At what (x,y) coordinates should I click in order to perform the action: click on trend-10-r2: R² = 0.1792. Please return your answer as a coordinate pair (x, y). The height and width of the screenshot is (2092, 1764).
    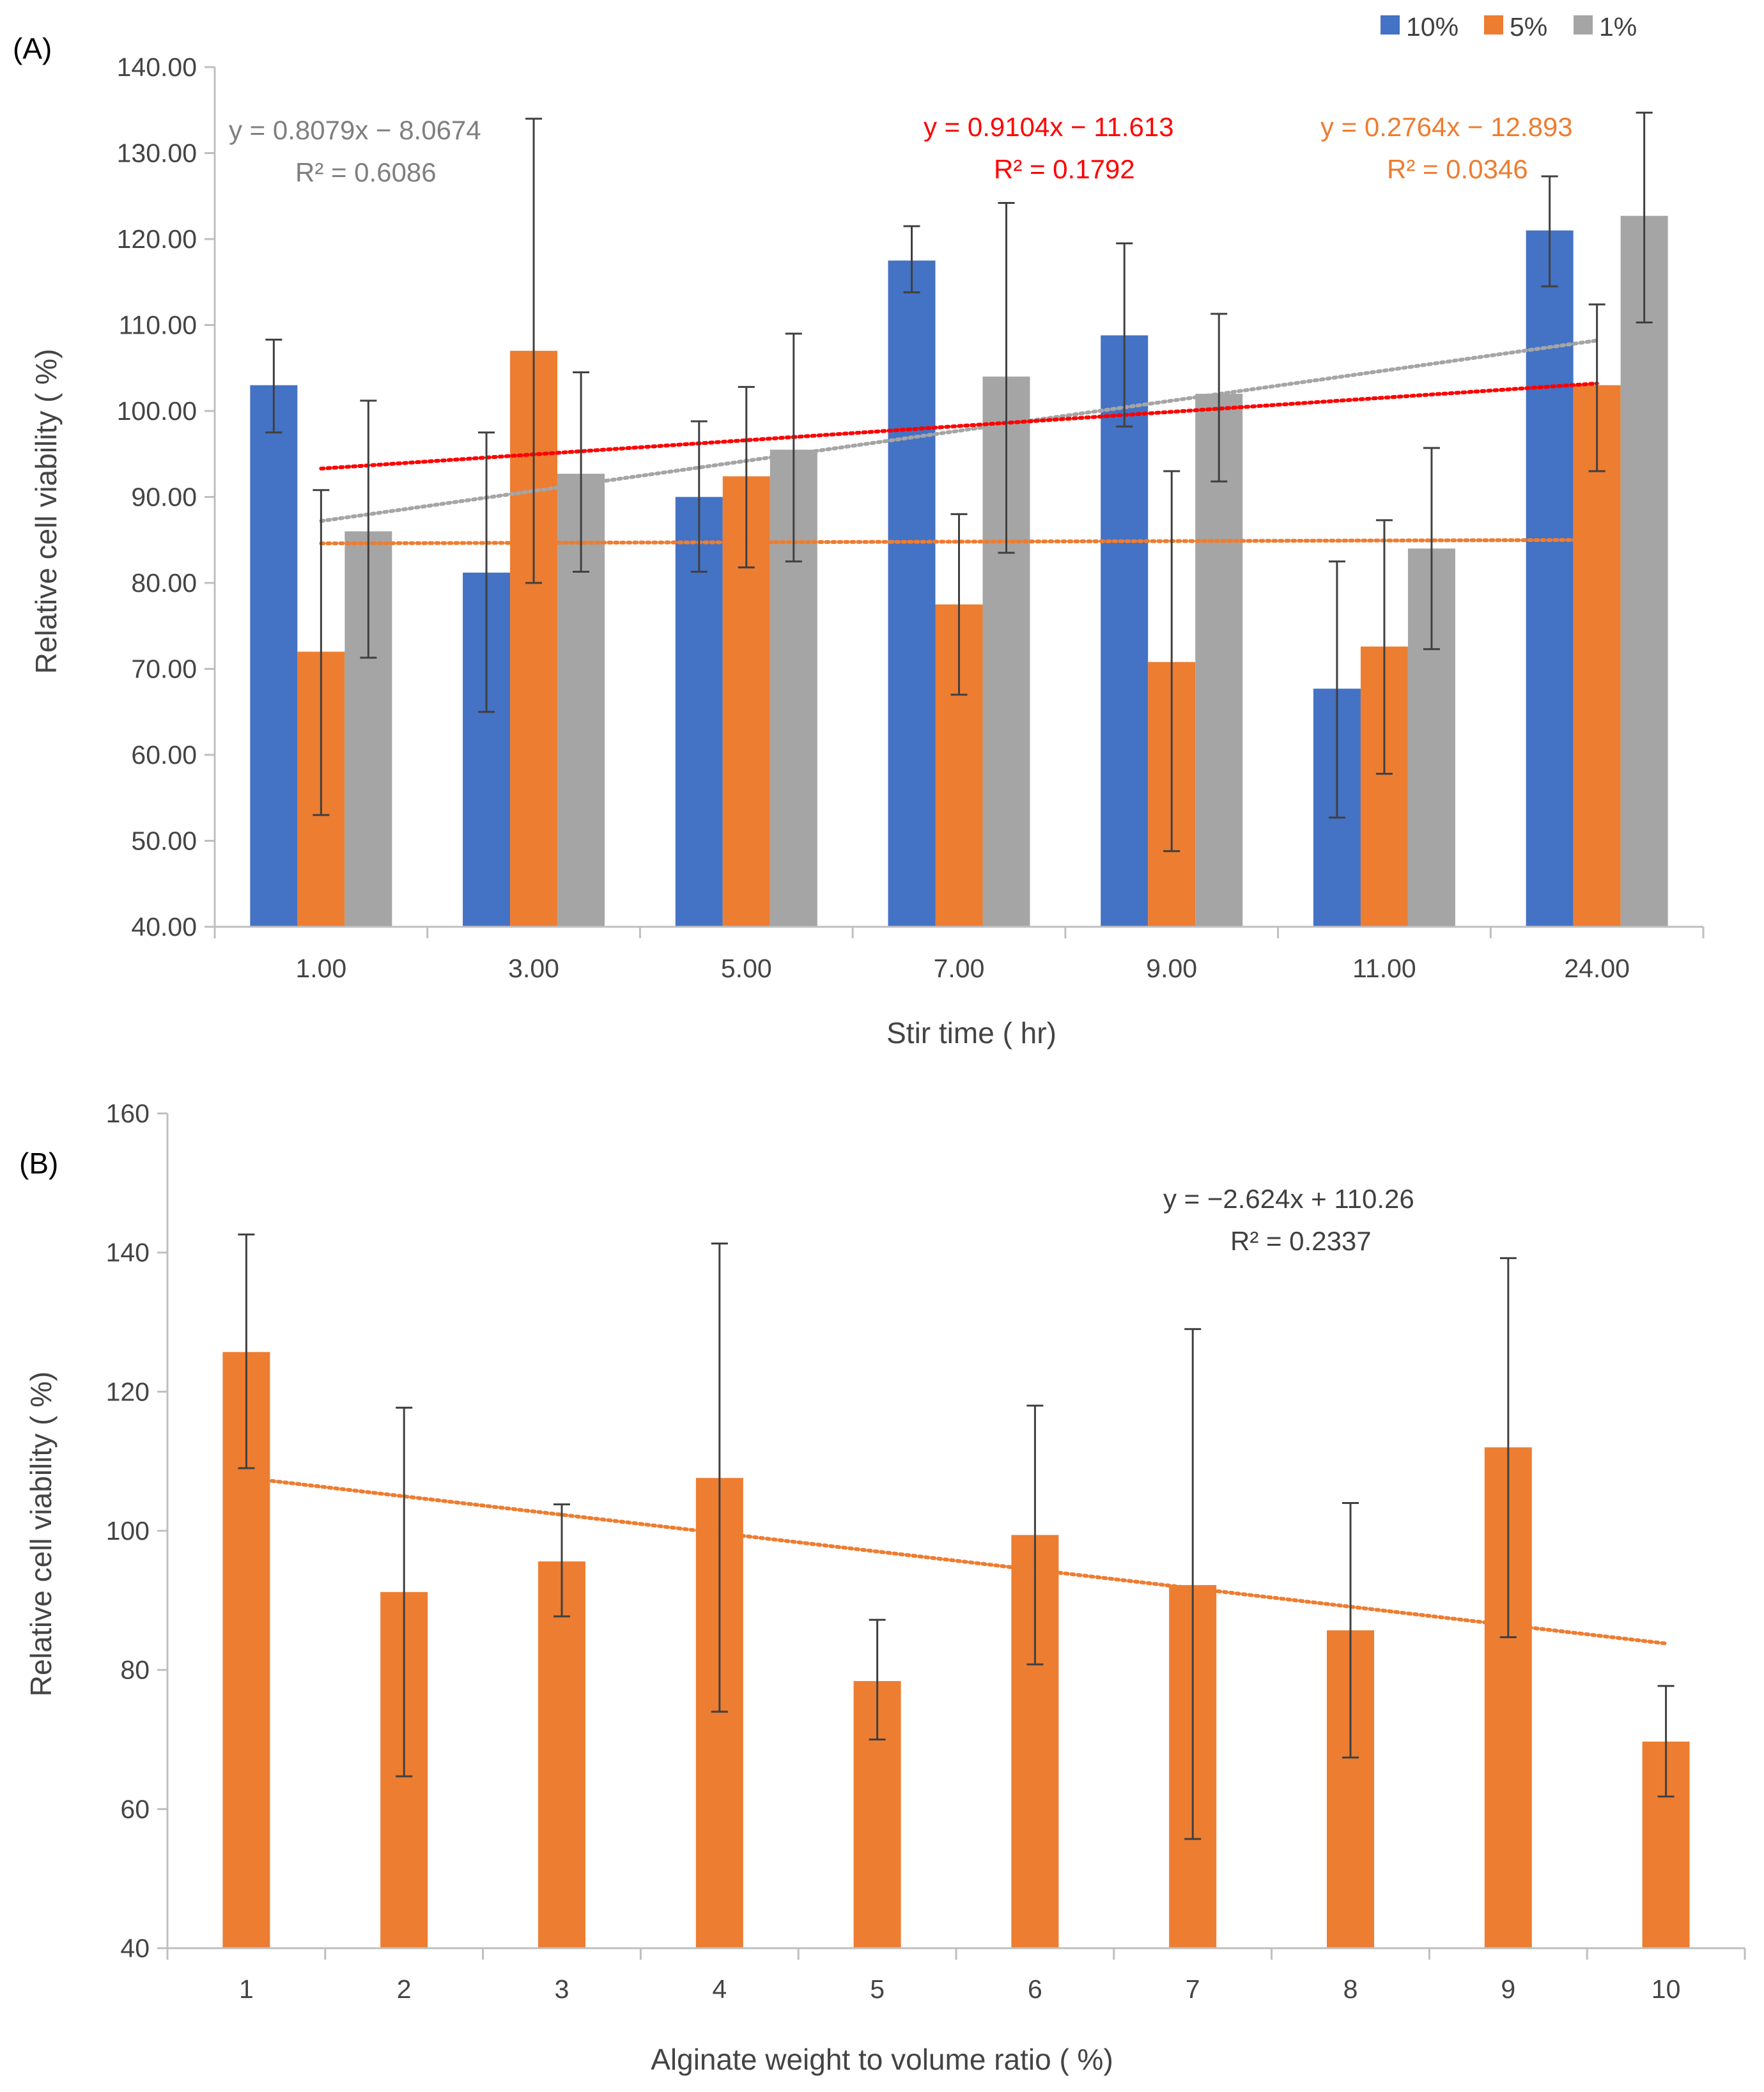
    Looking at the image, I should click on (1064, 169).